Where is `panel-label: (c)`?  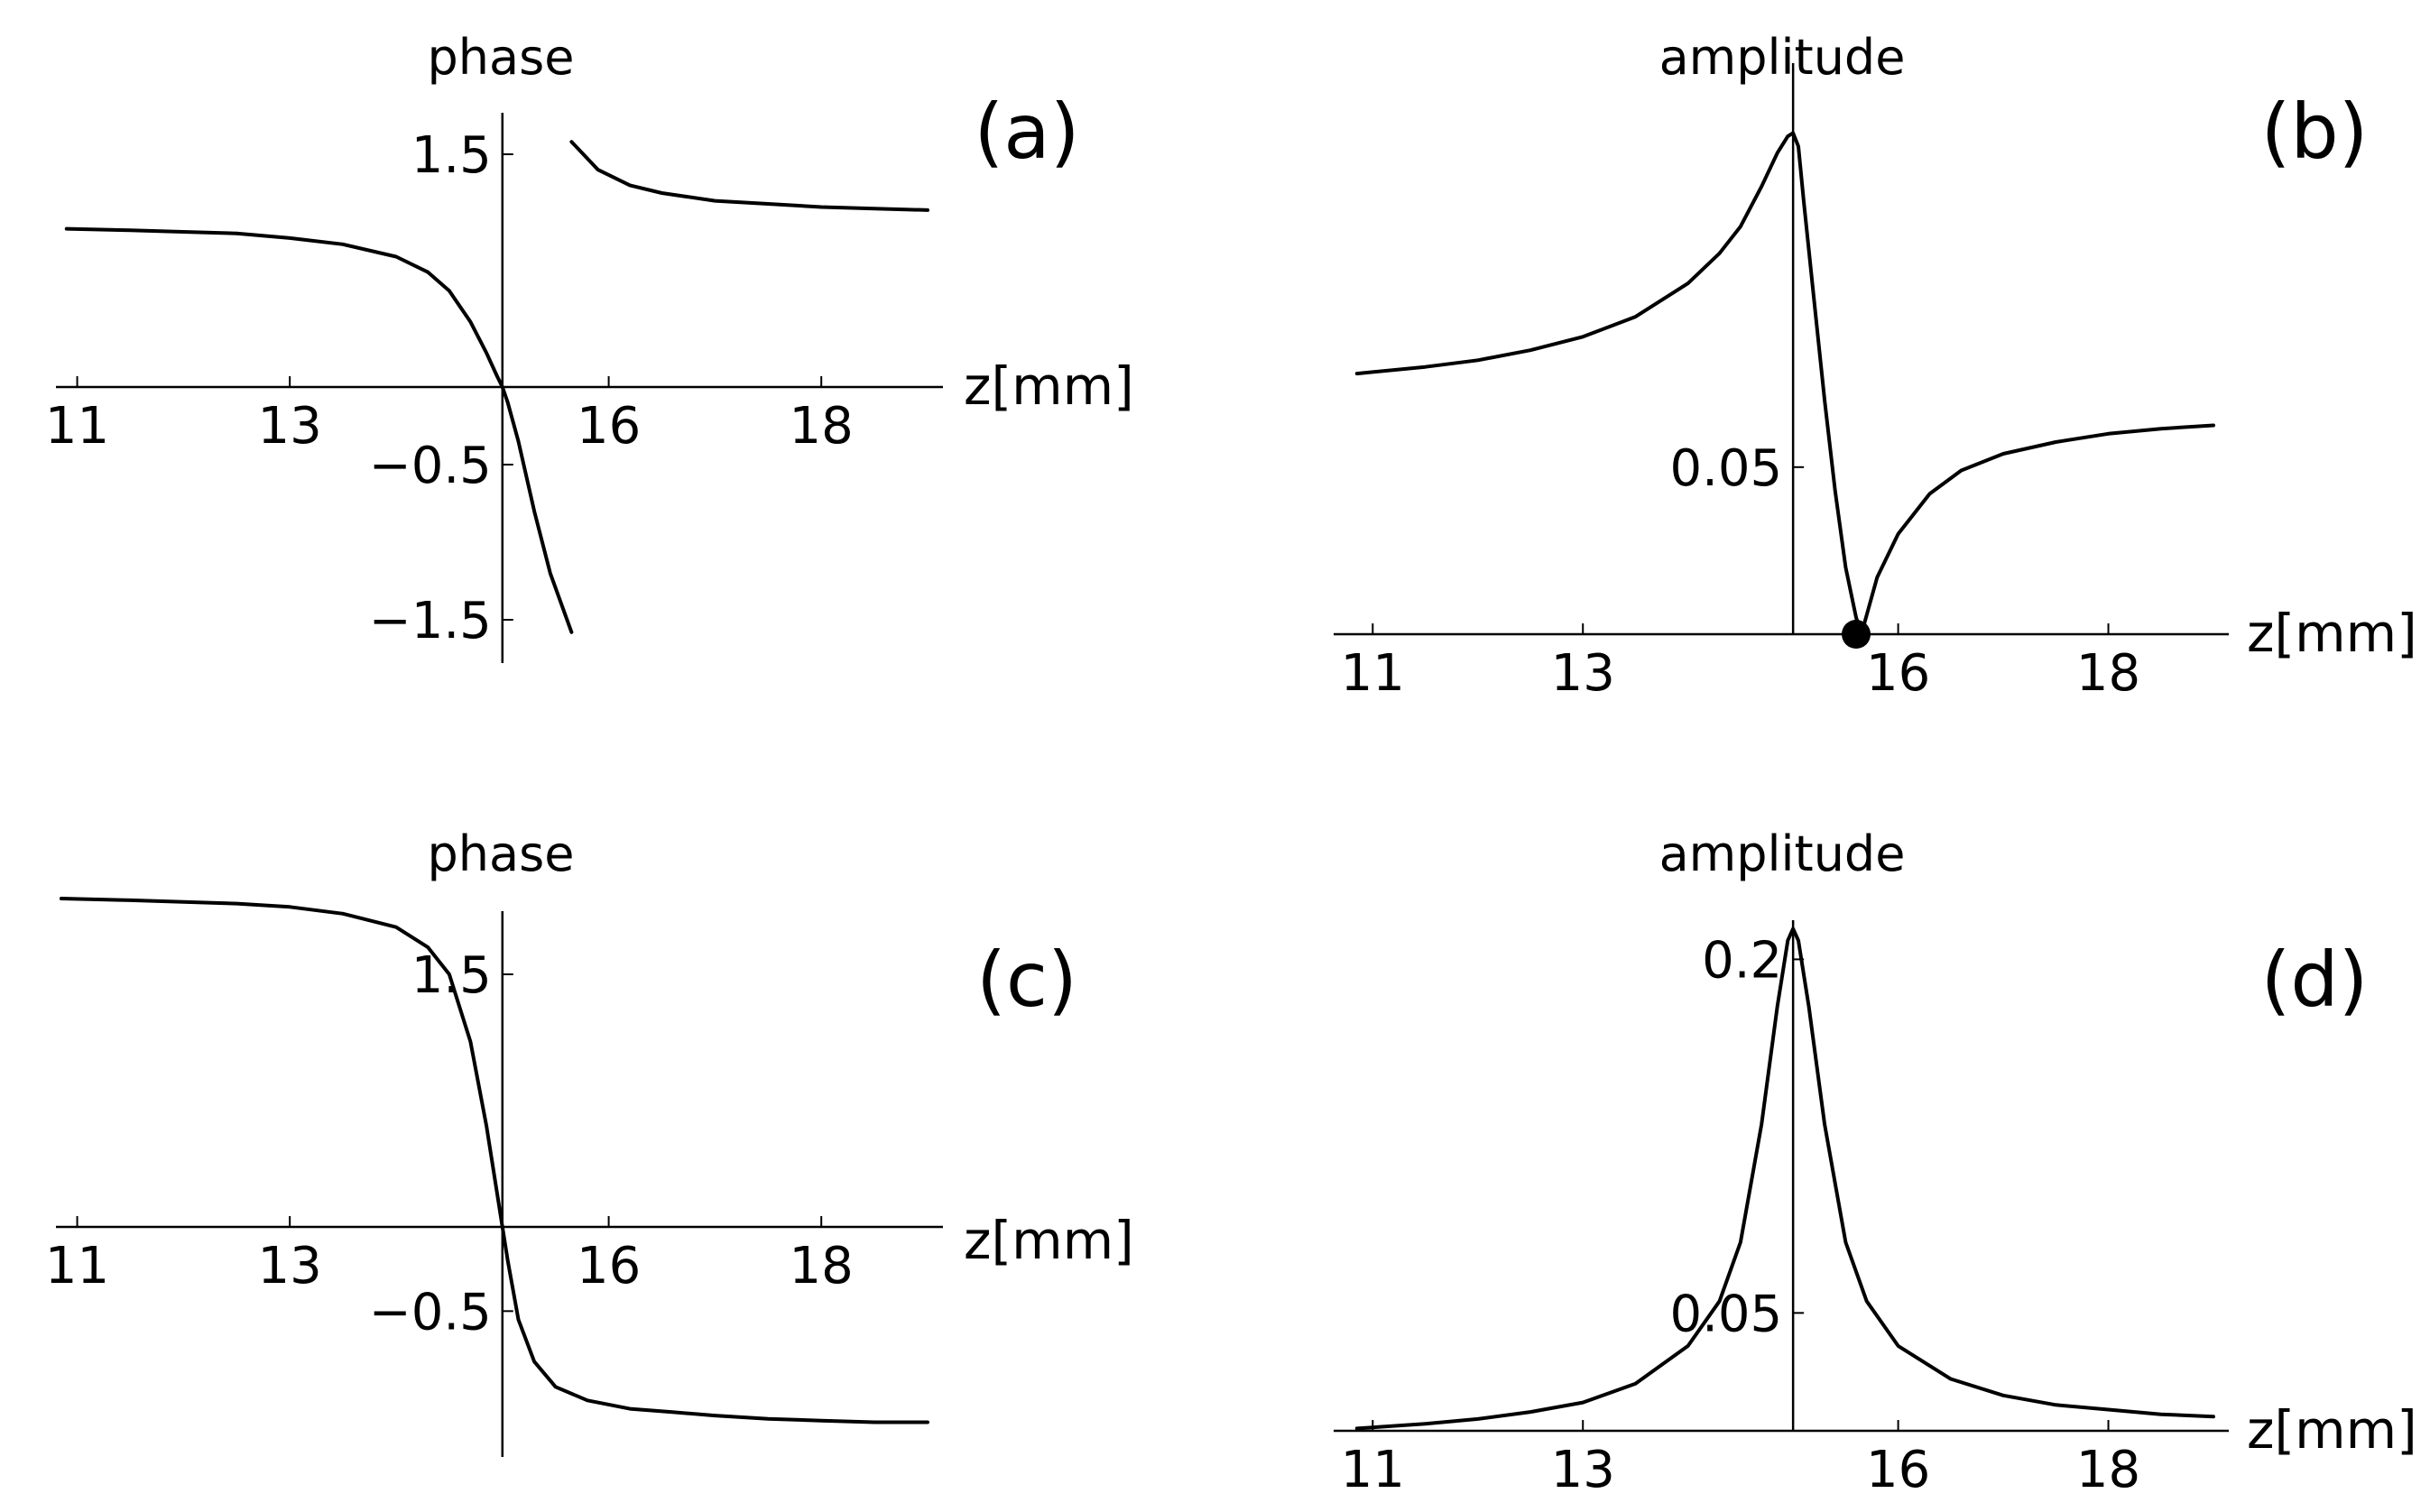
panel-label: (c) is located at coordinates (1026, 980).